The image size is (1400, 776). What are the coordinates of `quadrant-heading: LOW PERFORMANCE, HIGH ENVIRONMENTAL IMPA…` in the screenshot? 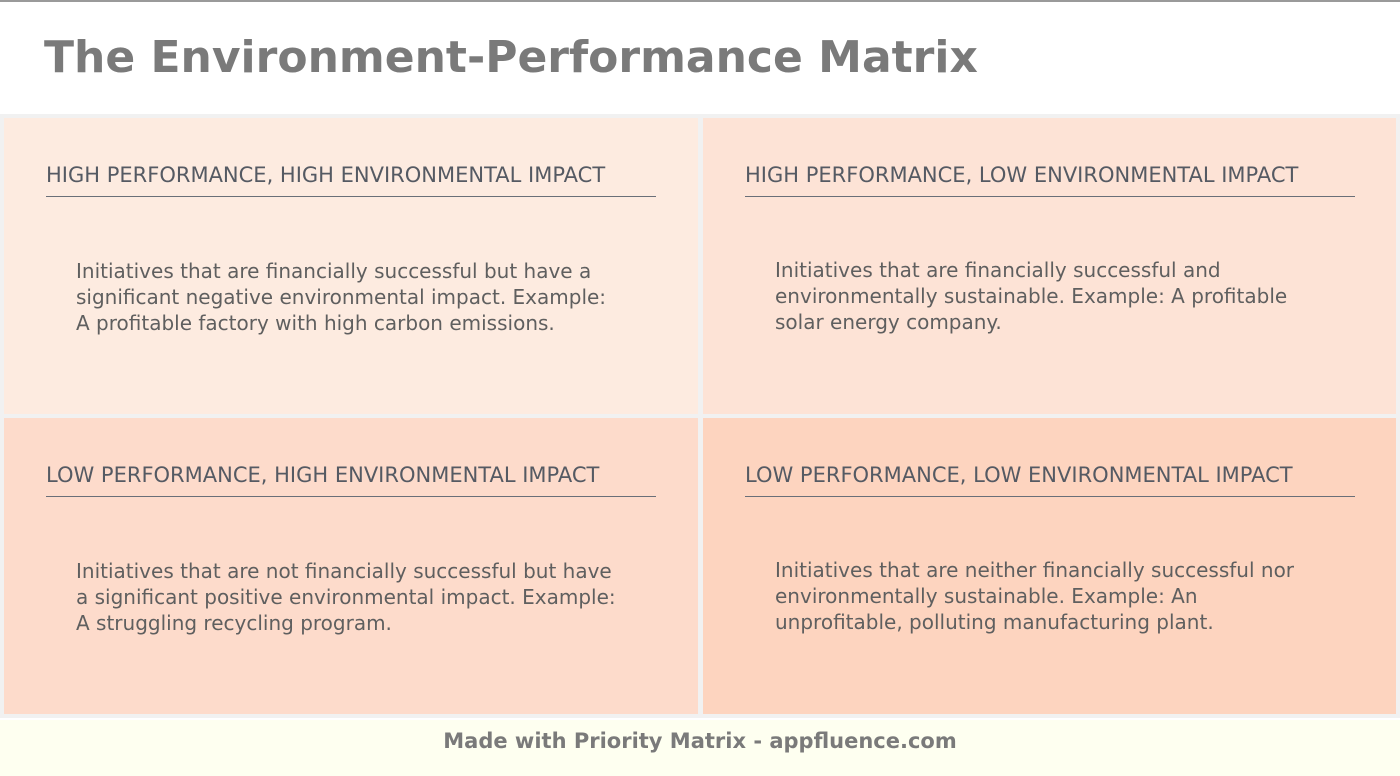 It's located at (351, 479).